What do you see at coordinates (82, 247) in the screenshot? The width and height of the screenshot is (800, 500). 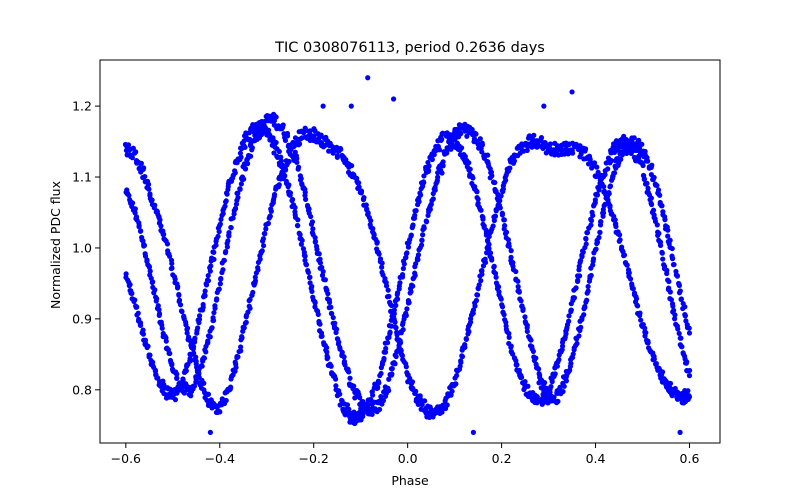 I see `y-tick-label: 1.0` at bounding box center [82, 247].